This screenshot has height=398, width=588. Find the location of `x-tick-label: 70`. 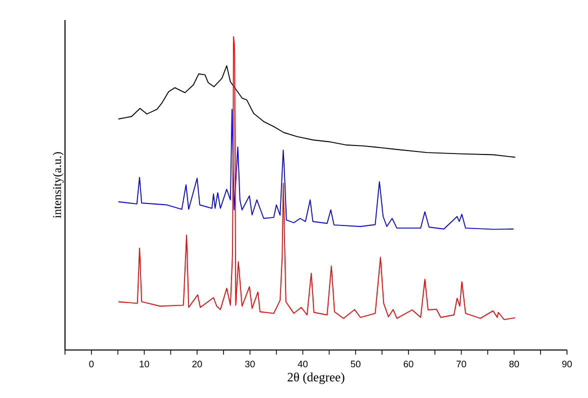

x-tick-label: 70 is located at coordinates (461, 364).